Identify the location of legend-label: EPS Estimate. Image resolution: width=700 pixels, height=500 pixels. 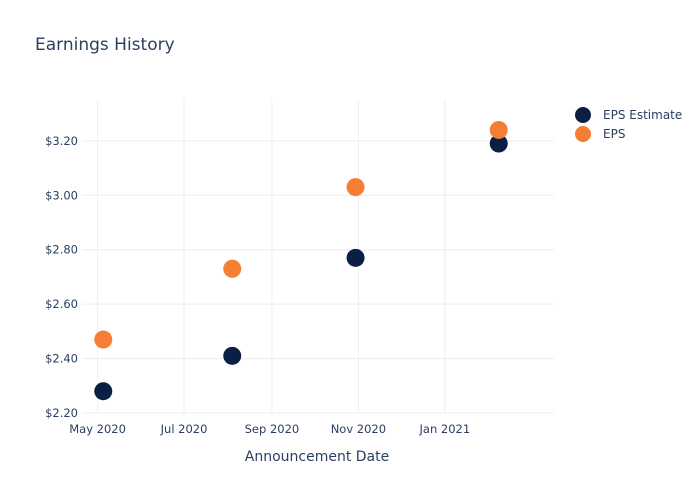
(642, 115).